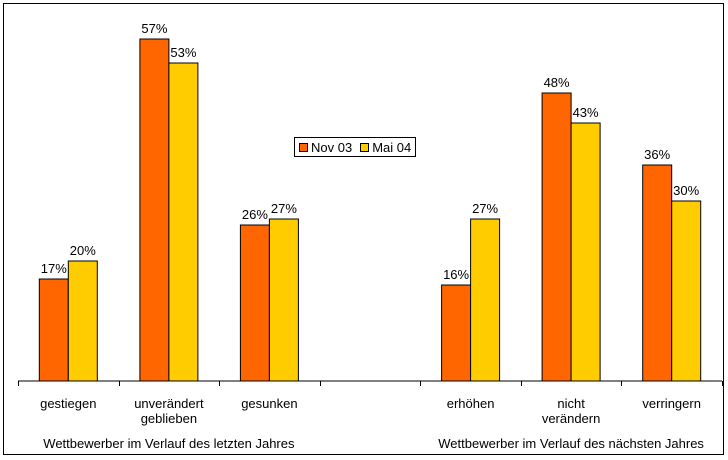  I want to click on bar-nov-03-gesunken, so click(254, 303).